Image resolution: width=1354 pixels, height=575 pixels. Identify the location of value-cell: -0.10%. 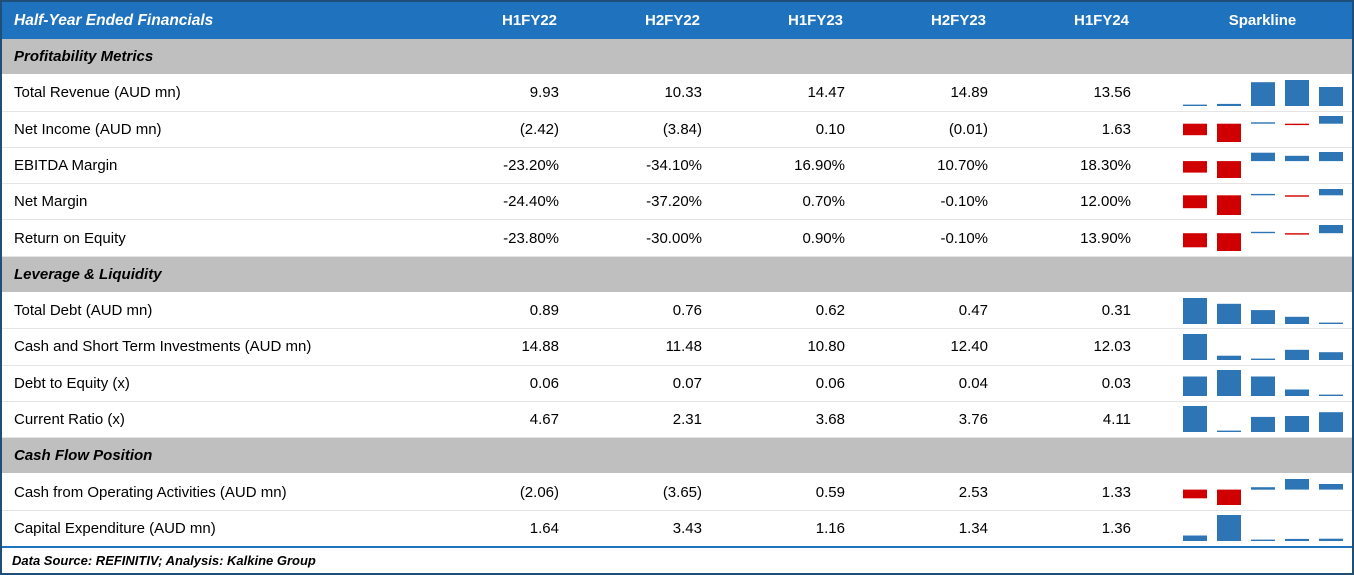
(964, 202).